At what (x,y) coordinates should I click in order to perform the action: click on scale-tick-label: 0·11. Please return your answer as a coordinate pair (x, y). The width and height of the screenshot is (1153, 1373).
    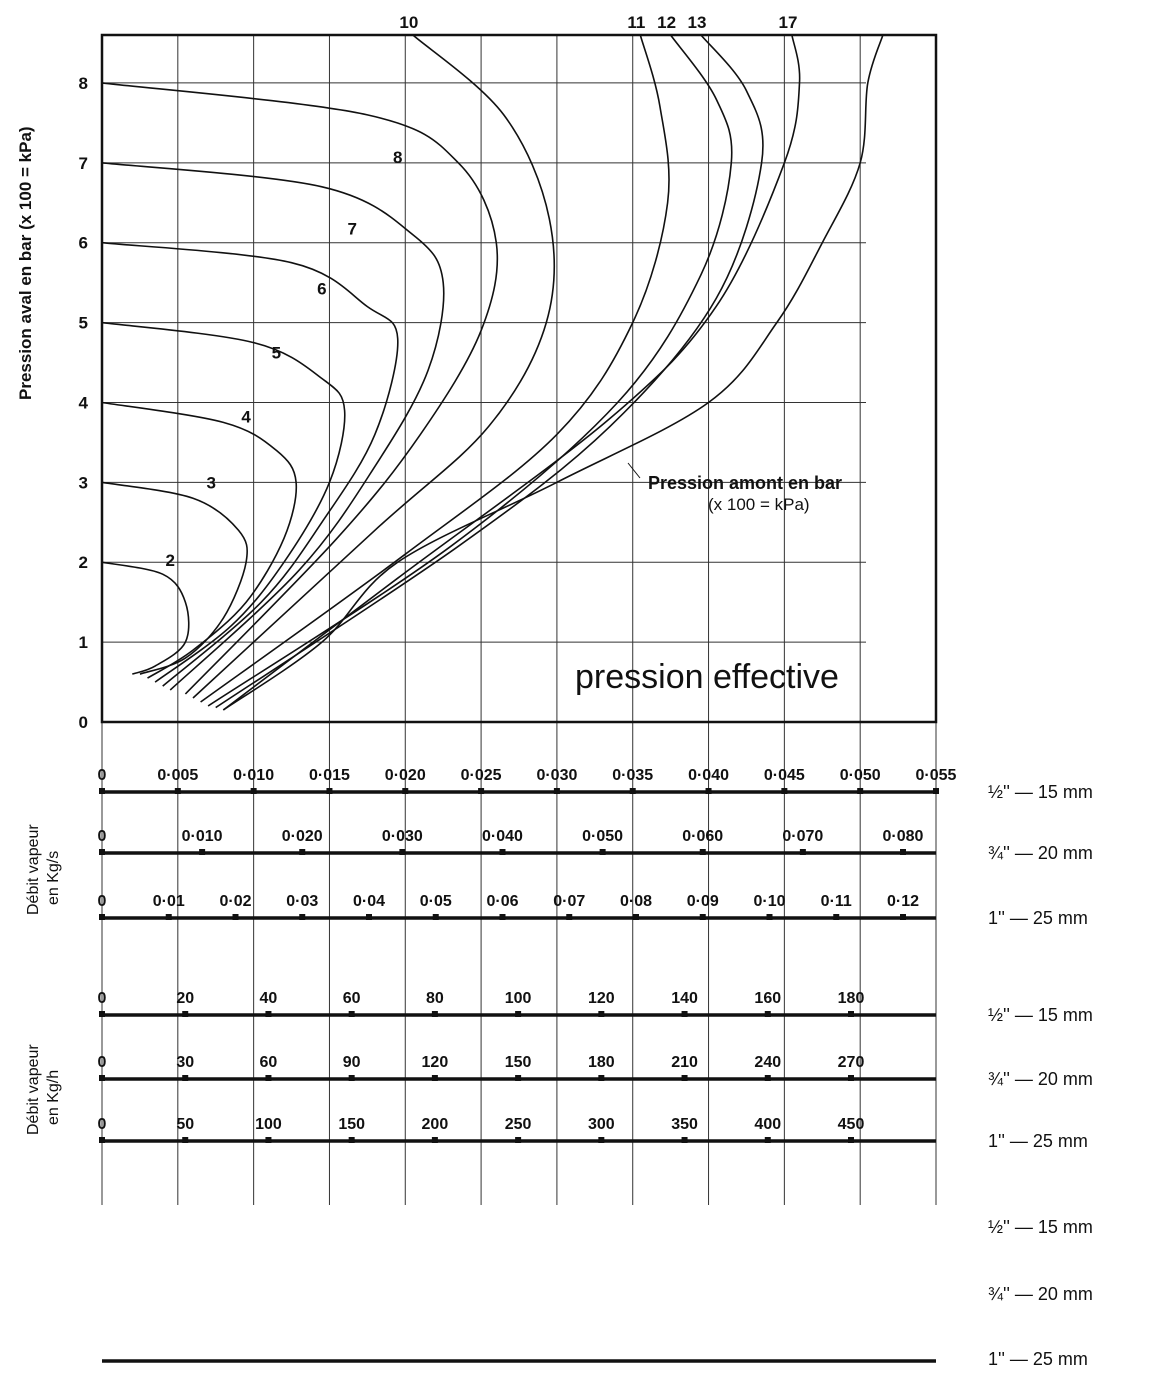
    Looking at the image, I should click on (836, 901).